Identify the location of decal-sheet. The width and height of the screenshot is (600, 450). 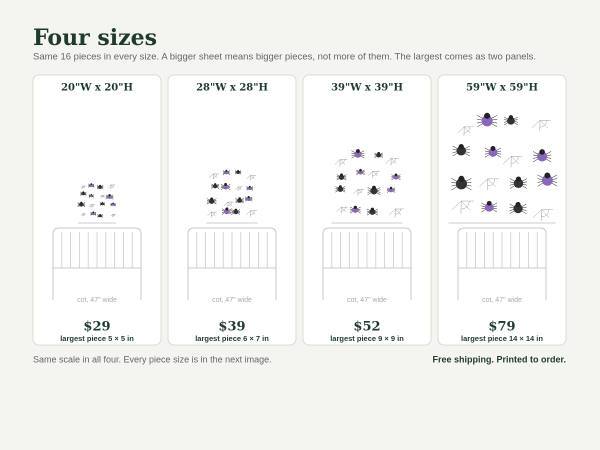
(232, 193).